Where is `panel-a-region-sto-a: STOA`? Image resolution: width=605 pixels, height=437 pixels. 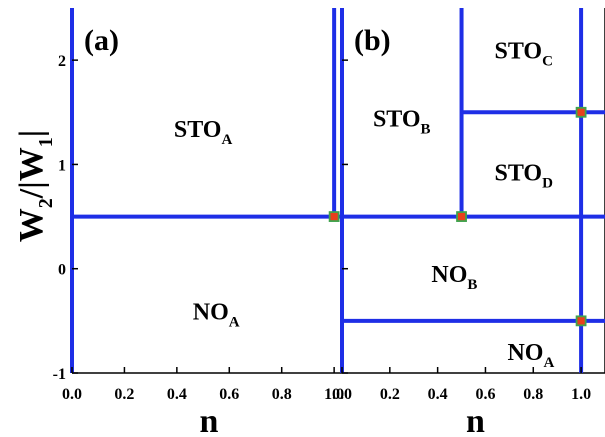
panel-a-region-sto-a: STOA is located at coordinates (203, 132).